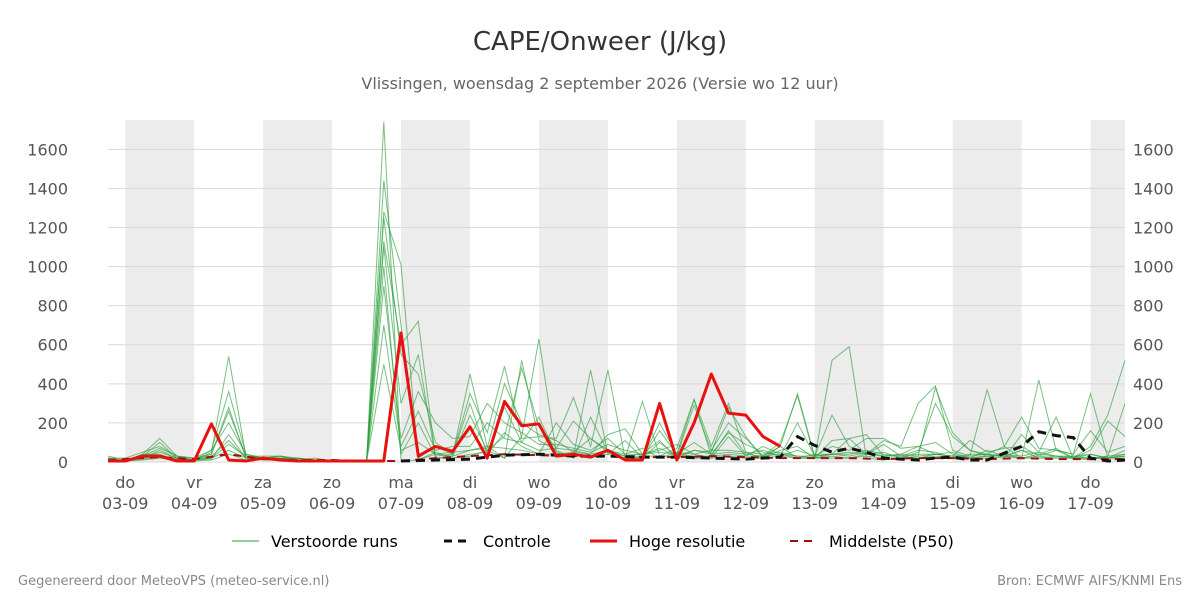 The image size is (1200, 600). What do you see at coordinates (47, 227) in the screenshot?
I see `y-tick-left-1200: 1200` at bounding box center [47, 227].